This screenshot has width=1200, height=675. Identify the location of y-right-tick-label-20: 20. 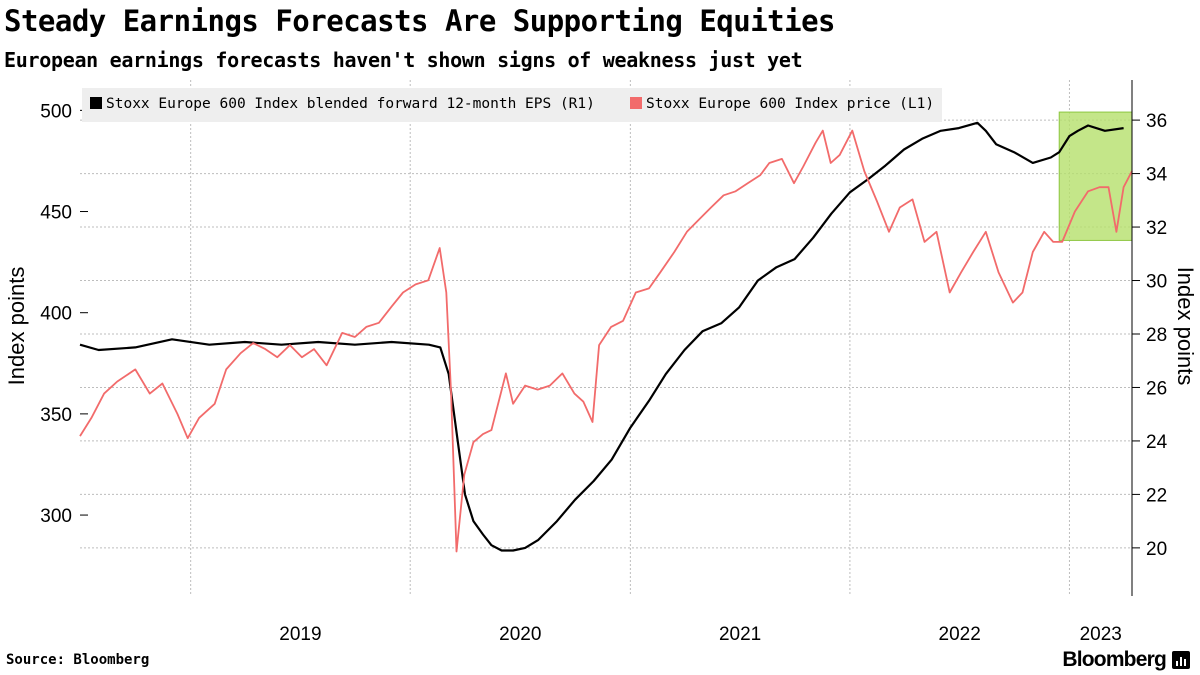
(1156, 549).